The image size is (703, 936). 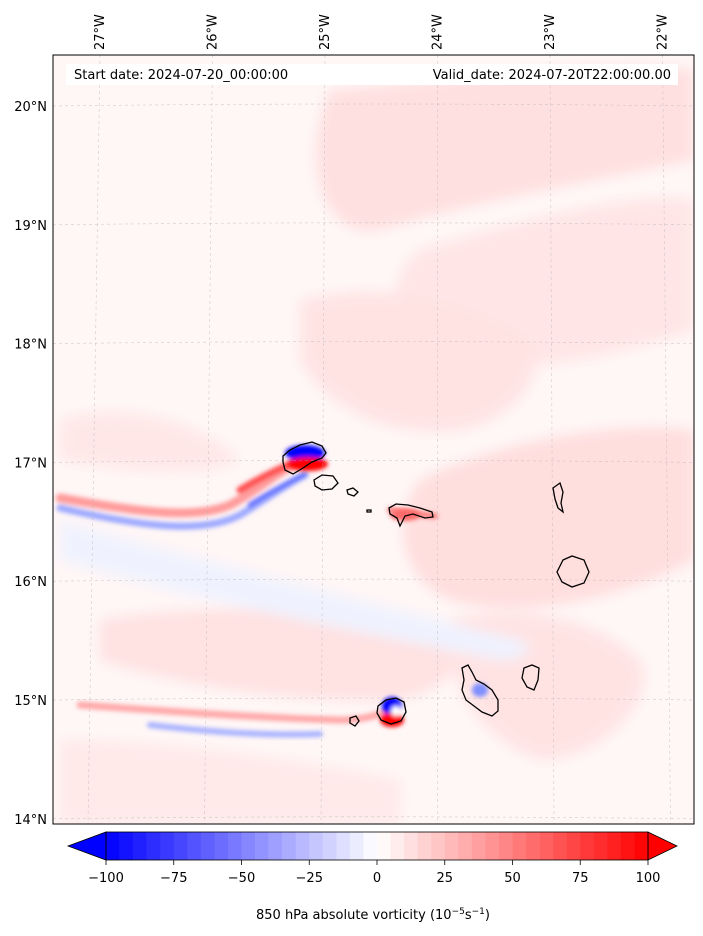 I want to click on coast-brava, so click(x=354, y=721).